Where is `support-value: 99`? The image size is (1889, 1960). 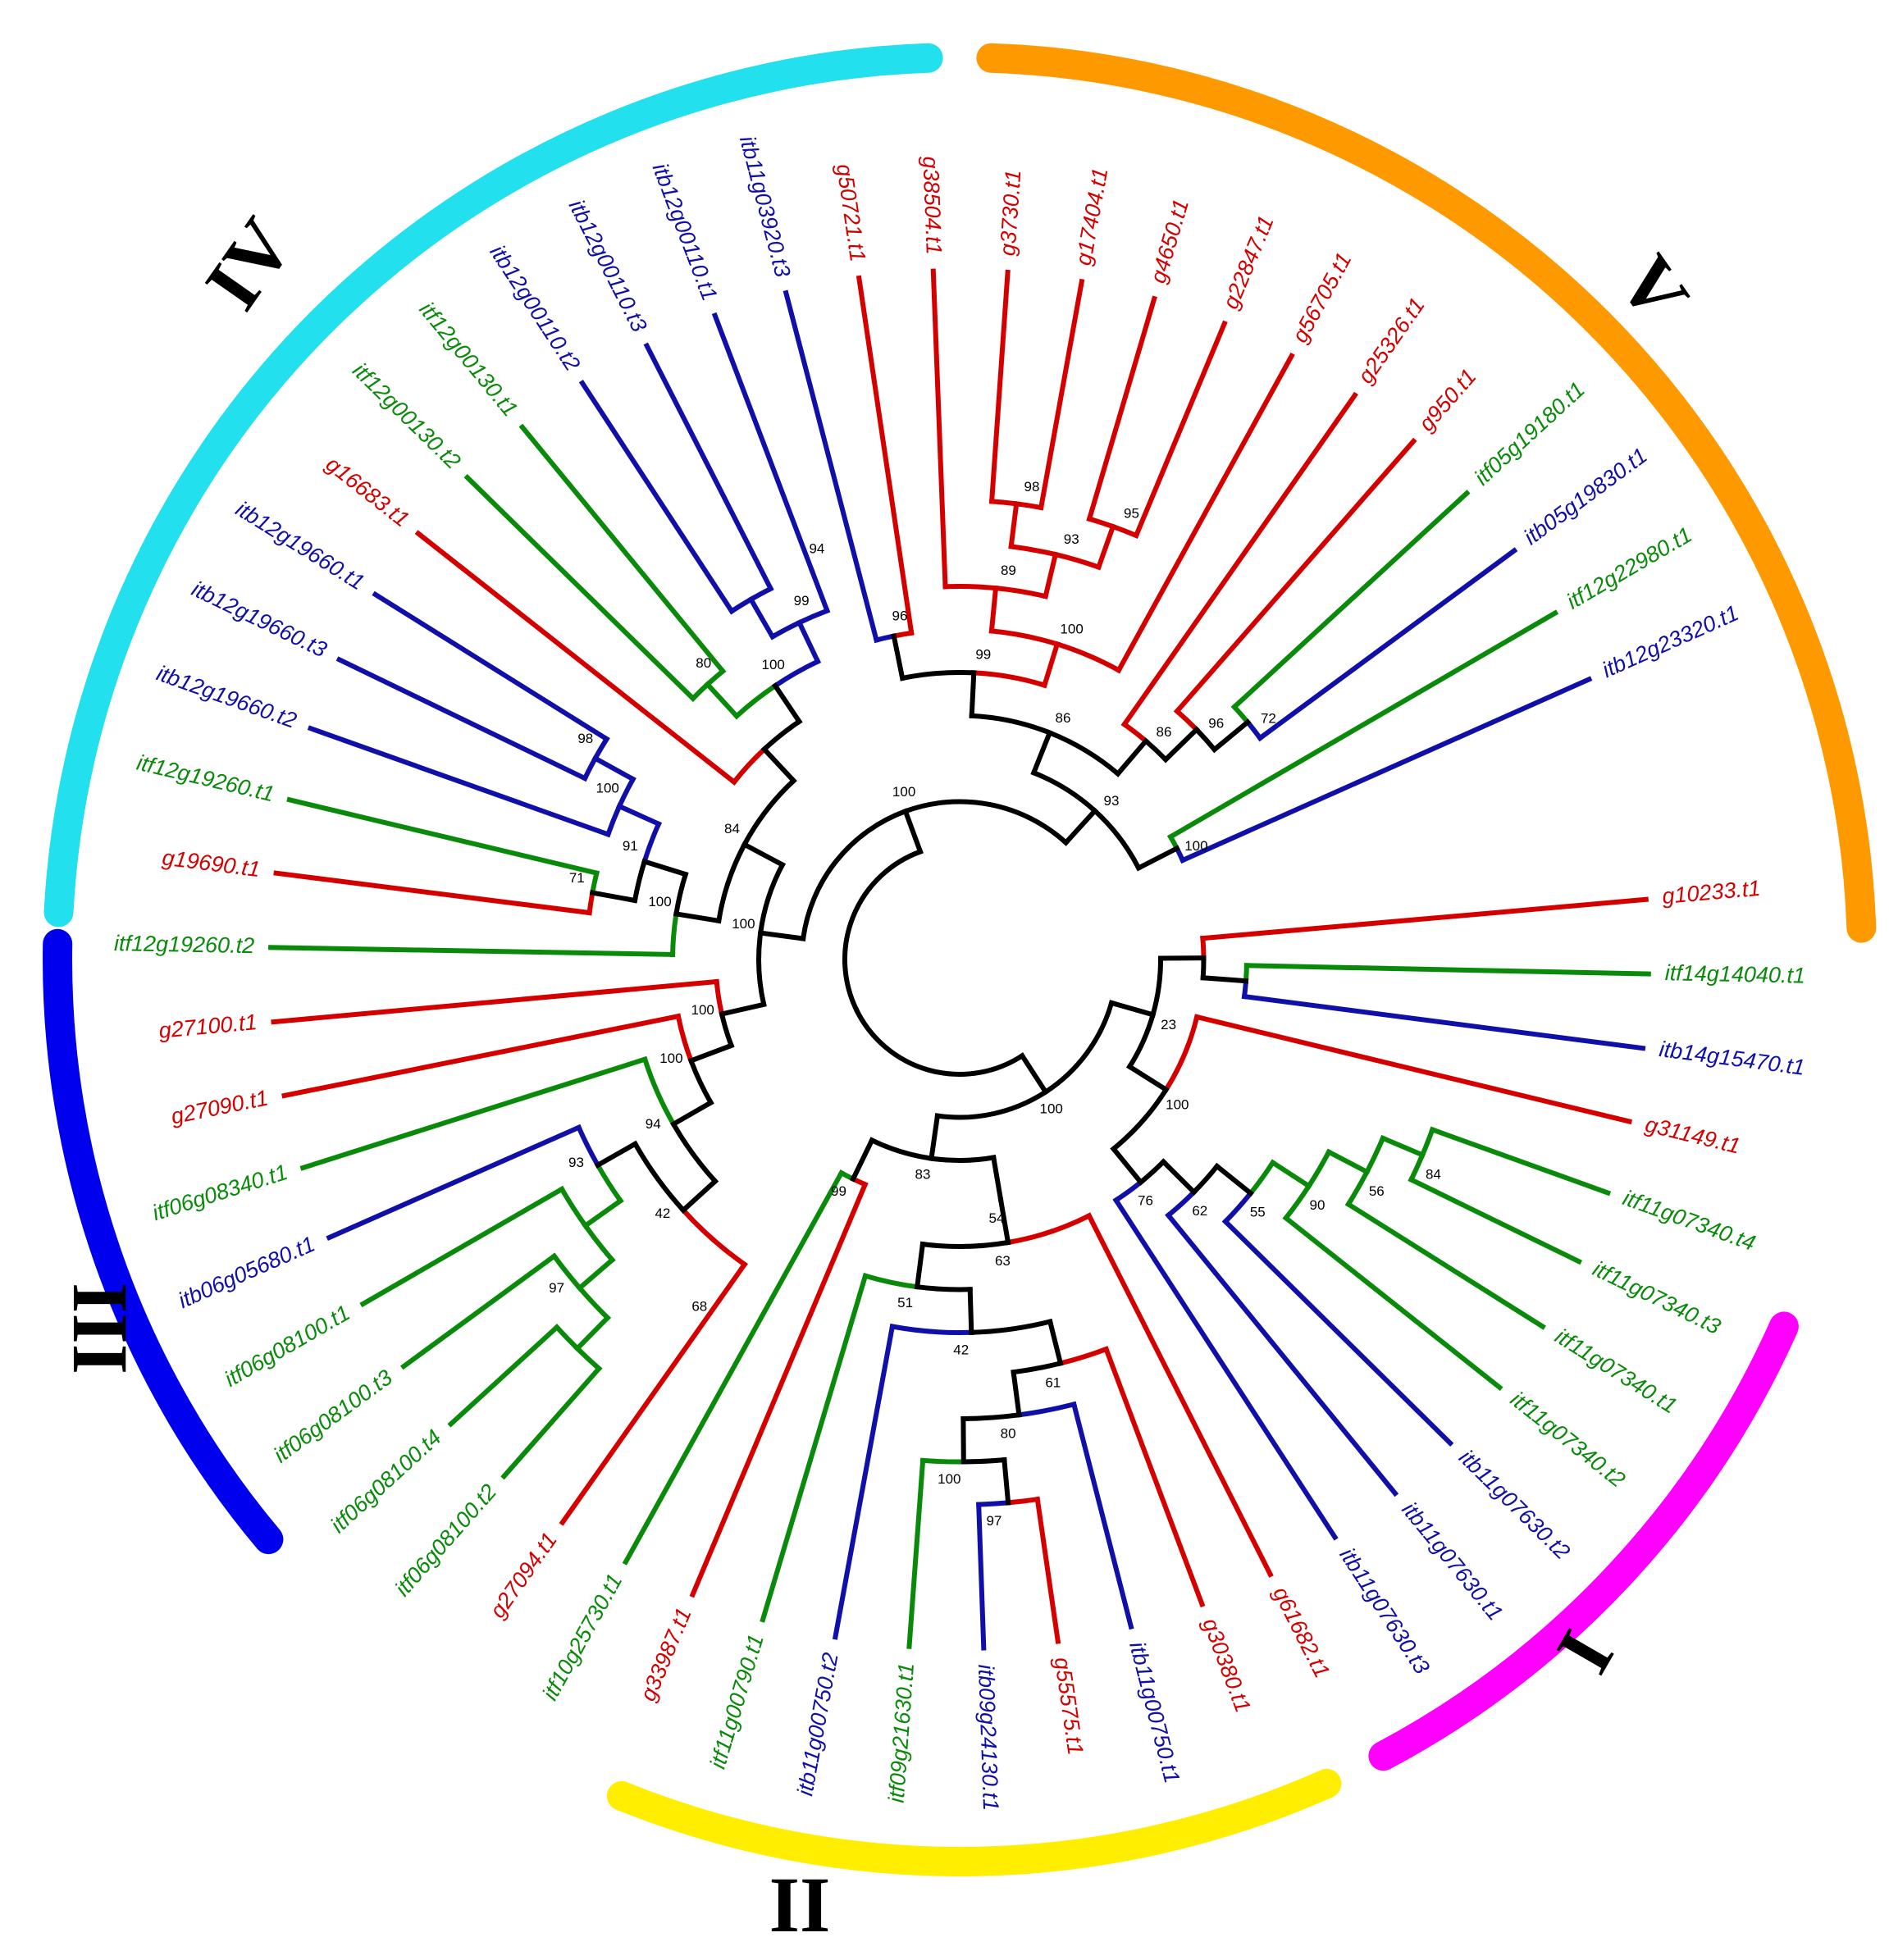
support-value: 99 is located at coordinates (838, 1191).